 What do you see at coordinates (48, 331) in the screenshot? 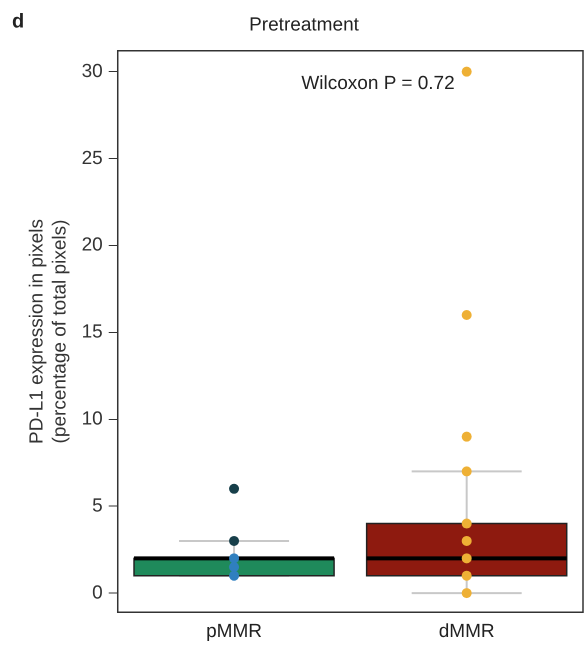
I see `y-axis-title: PD-L1 expression in pixels (percentage of total pixels)` at bounding box center [48, 331].